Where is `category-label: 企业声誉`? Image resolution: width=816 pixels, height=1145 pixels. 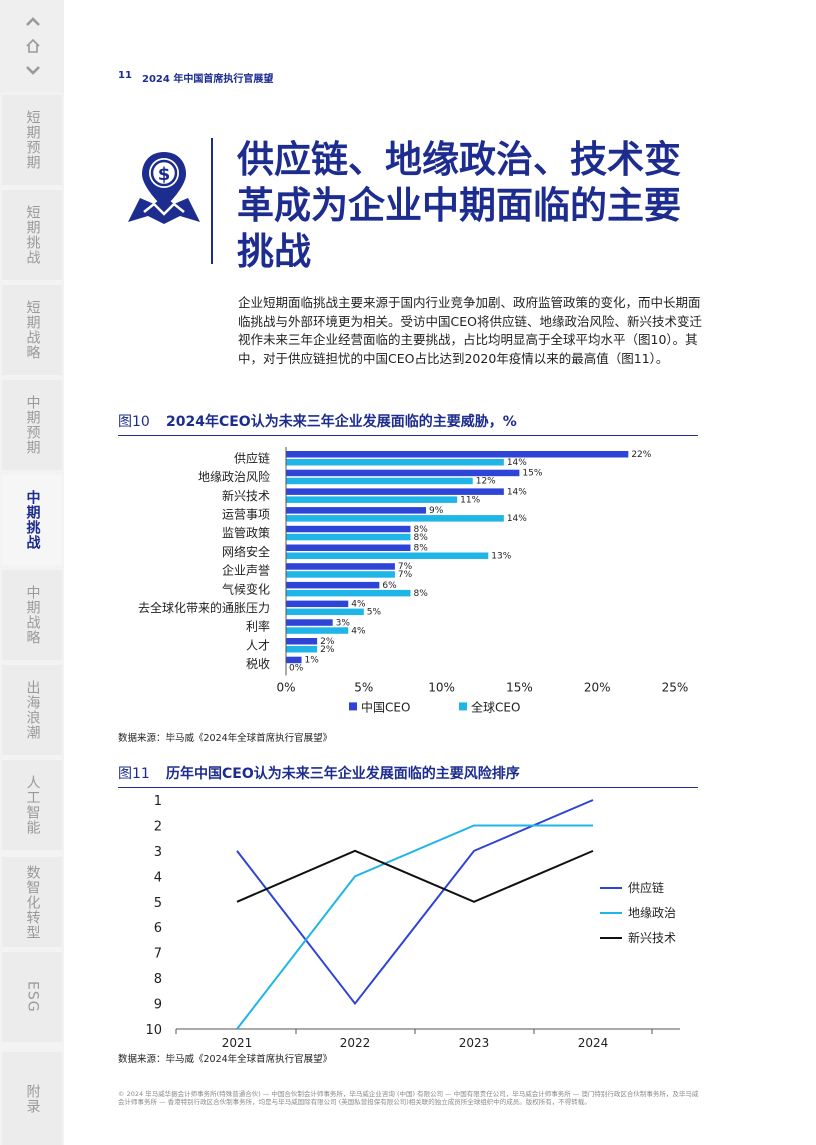
category-label: 企业声誉 is located at coordinates (246, 570).